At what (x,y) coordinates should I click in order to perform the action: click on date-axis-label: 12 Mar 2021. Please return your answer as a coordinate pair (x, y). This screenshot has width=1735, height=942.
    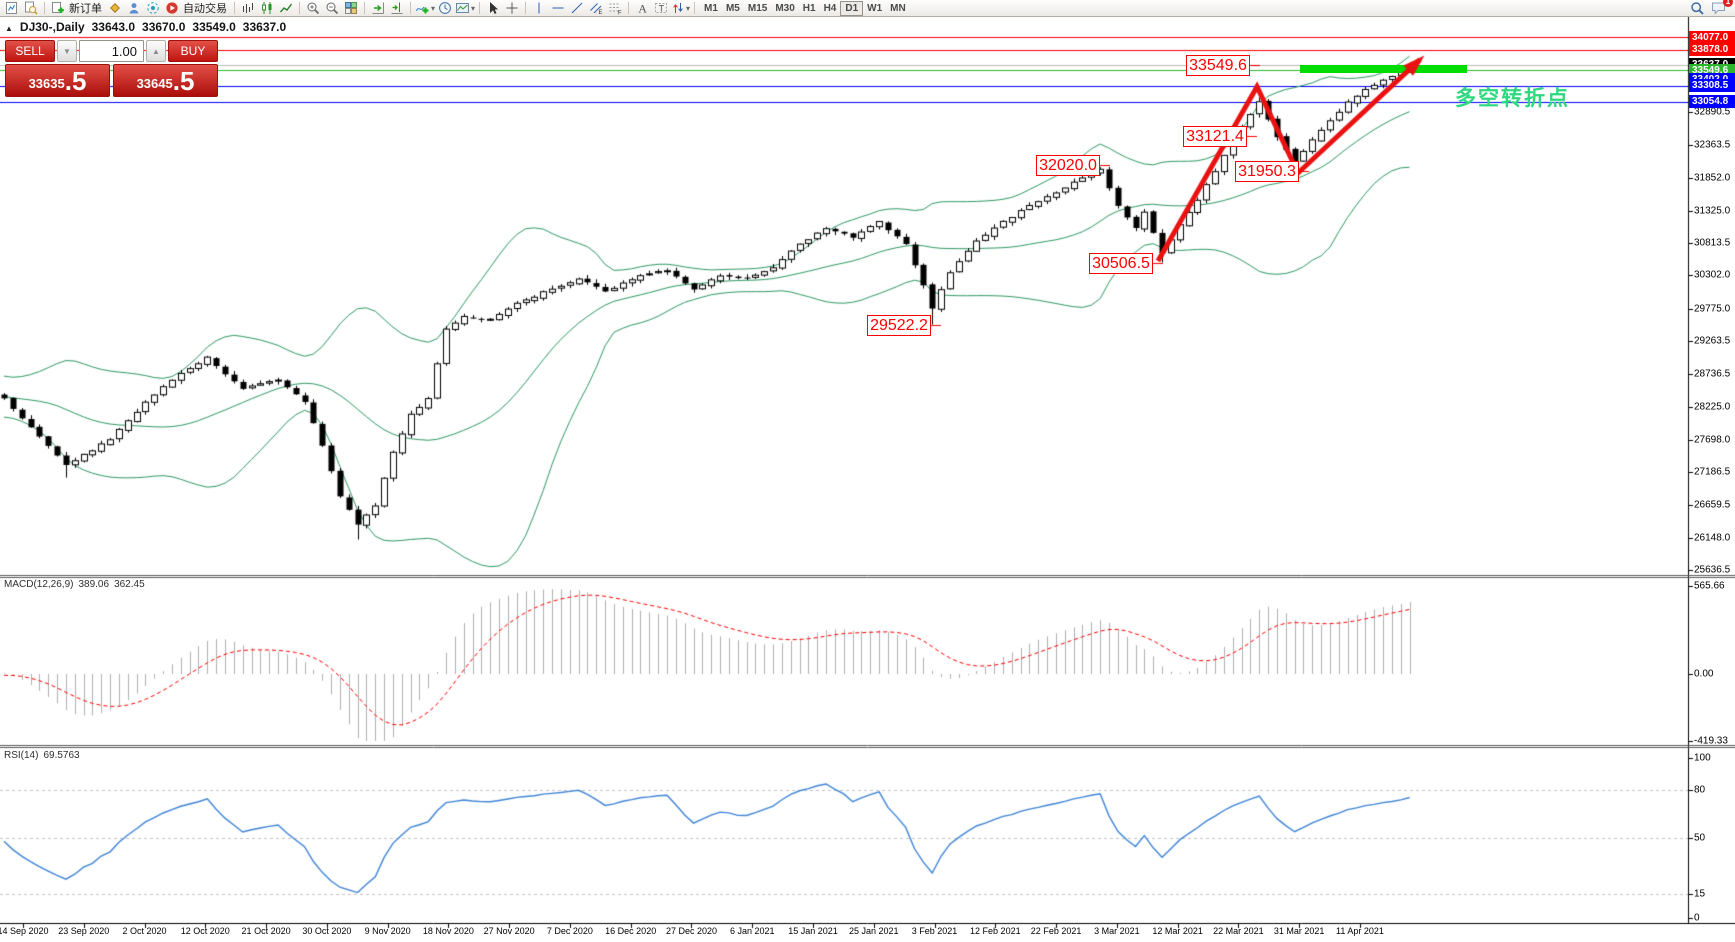
    Looking at the image, I should click on (1177, 931).